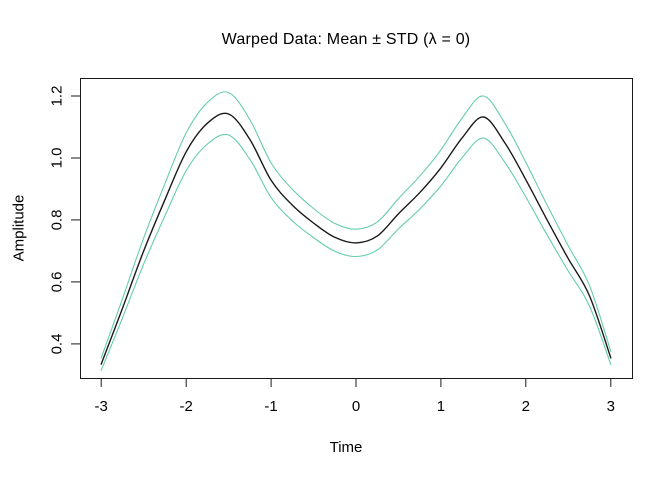 The height and width of the screenshot is (480, 672). I want to click on y-axis-label: Amplitude, so click(19, 228).